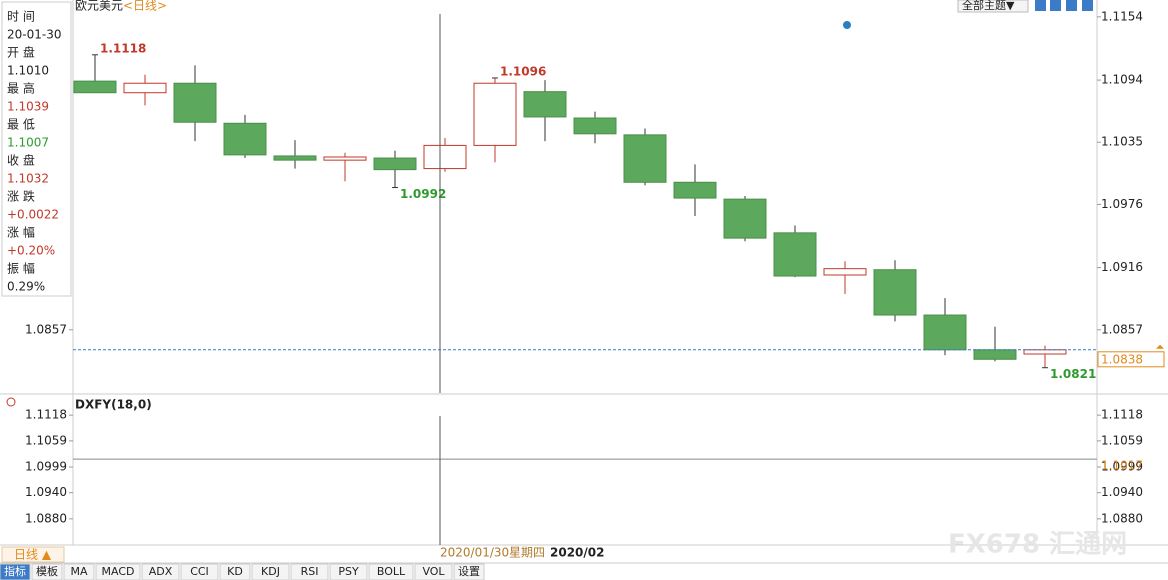 The image size is (1168, 580). I want to click on toolbar-label: RSI, so click(310, 571).